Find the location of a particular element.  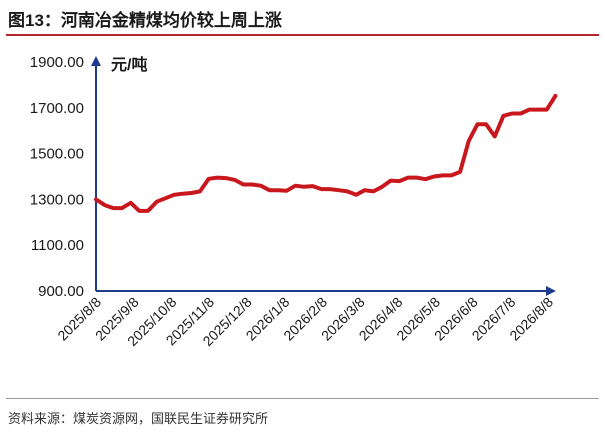

y-tick-label: 1100.00 is located at coordinates (57, 245).